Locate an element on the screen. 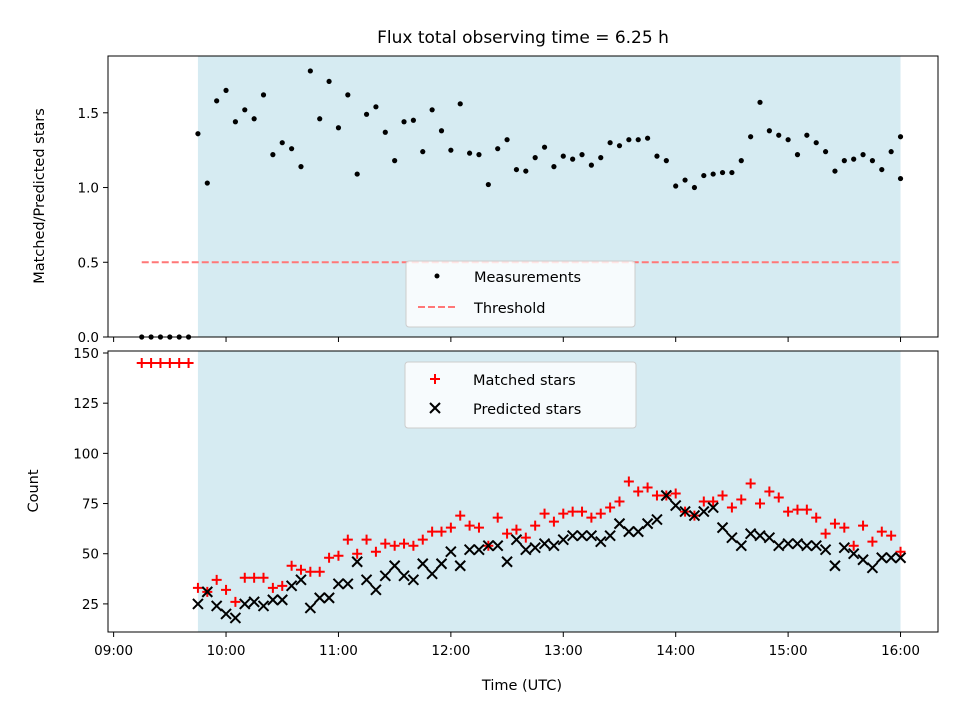 The height and width of the screenshot is (720, 960). y-tick-label: 100 is located at coordinates (86, 454).